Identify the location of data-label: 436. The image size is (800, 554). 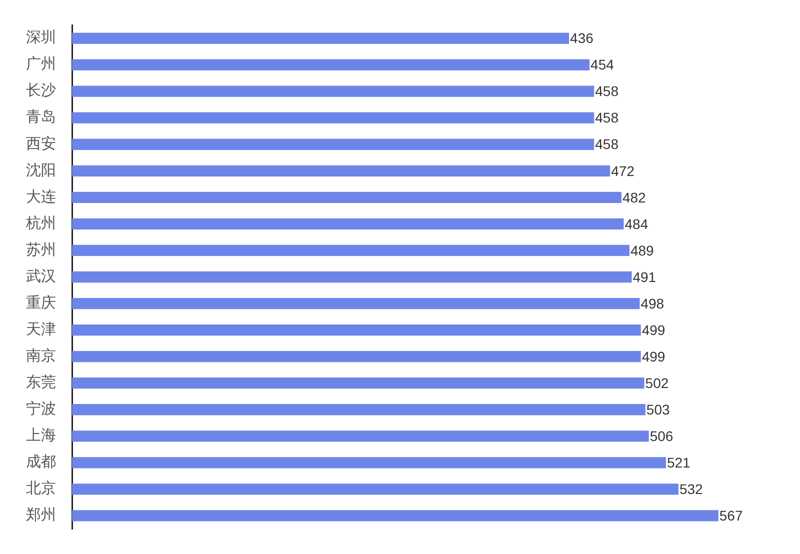
(582, 38).